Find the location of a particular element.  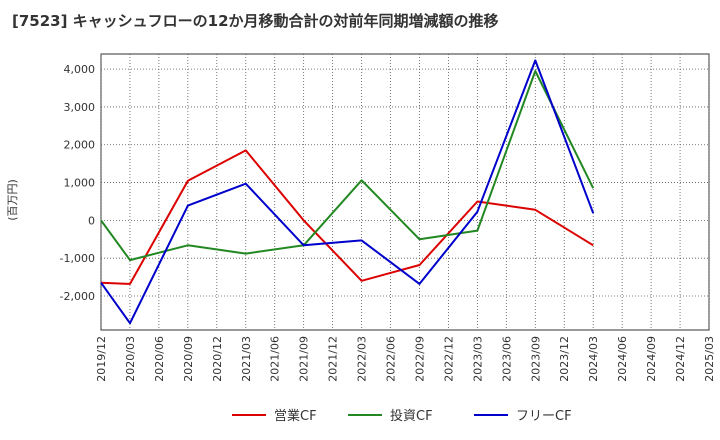

x-tick-label: 2024/09 is located at coordinates (651, 359).